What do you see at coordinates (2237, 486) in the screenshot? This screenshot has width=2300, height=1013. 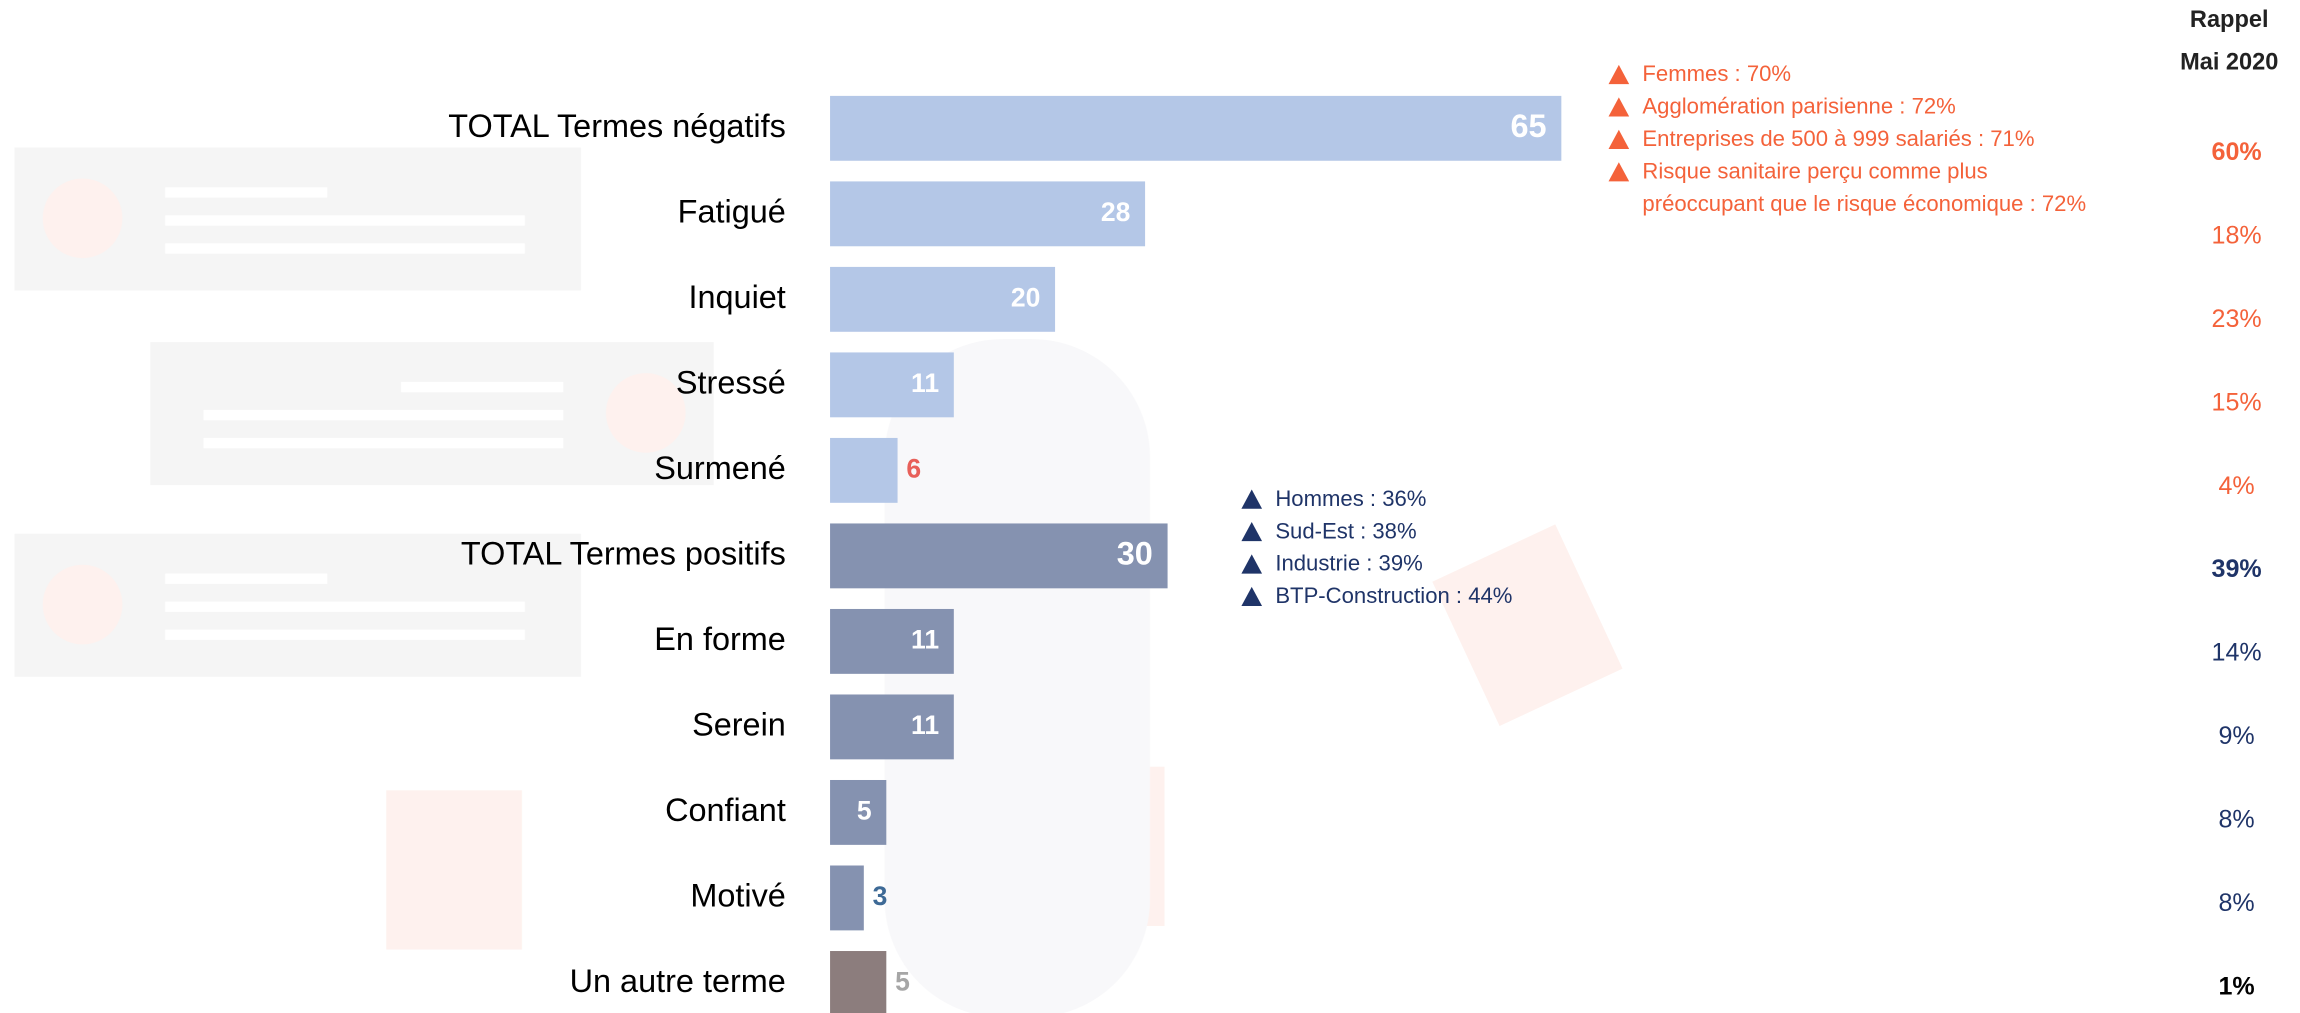 I see `reference-value: 4%` at bounding box center [2237, 486].